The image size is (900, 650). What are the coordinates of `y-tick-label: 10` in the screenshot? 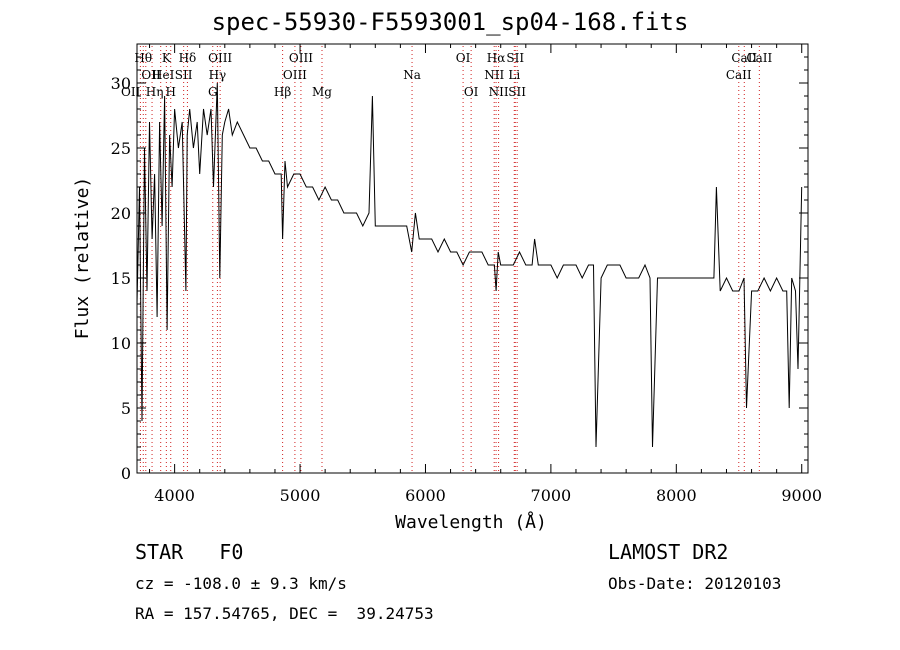 It's located at (121, 343).